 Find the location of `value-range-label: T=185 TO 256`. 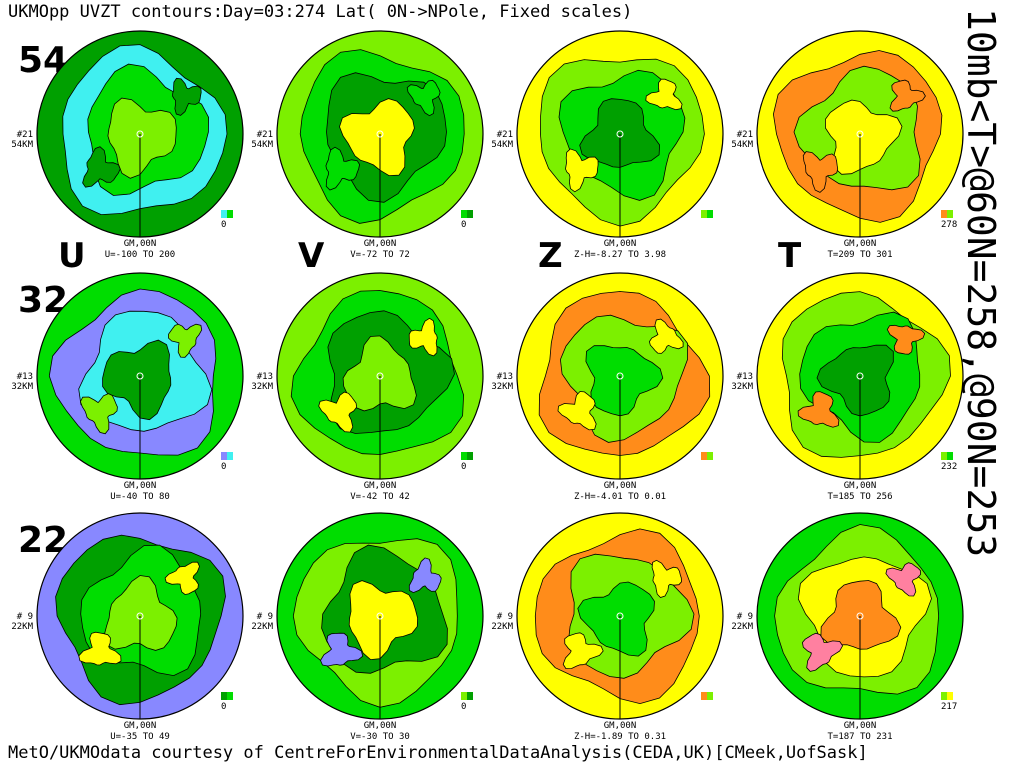

value-range-label: T=185 TO 256 is located at coordinates (860, 497).